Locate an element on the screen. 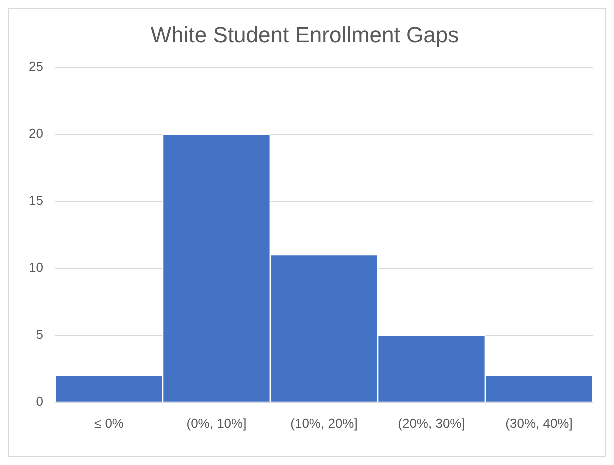 Image resolution: width=614 pixels, height=465 pixels. x-tick-label: (20%, 30%] is located at coordinates (432, 423).